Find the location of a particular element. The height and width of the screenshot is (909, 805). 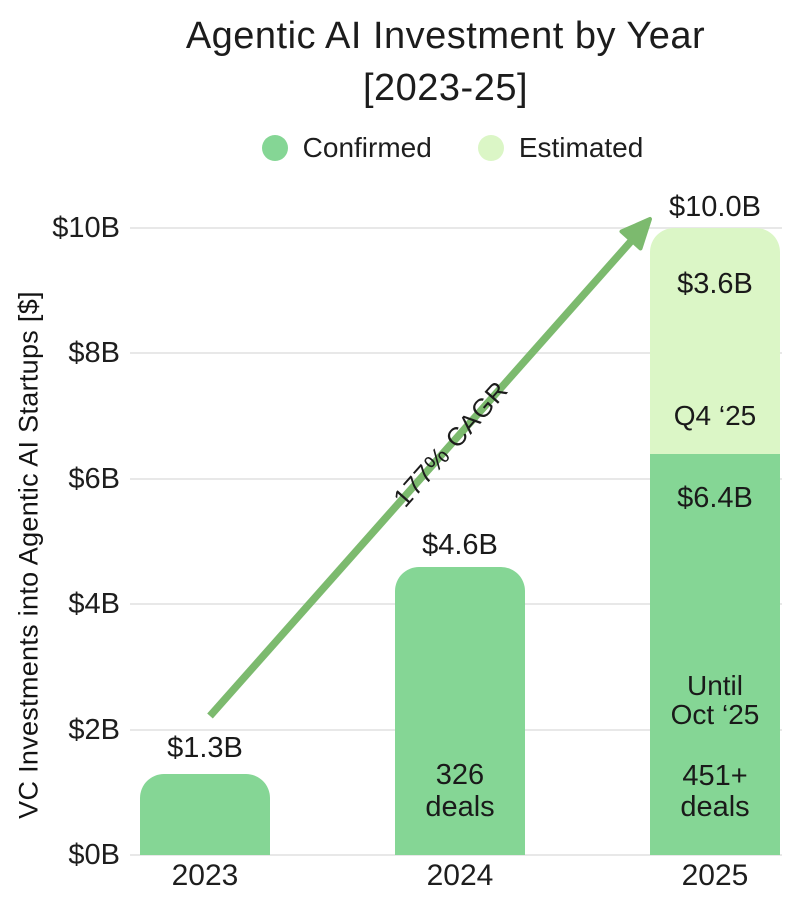

gridline-0b is located at coordinates (456, 855).